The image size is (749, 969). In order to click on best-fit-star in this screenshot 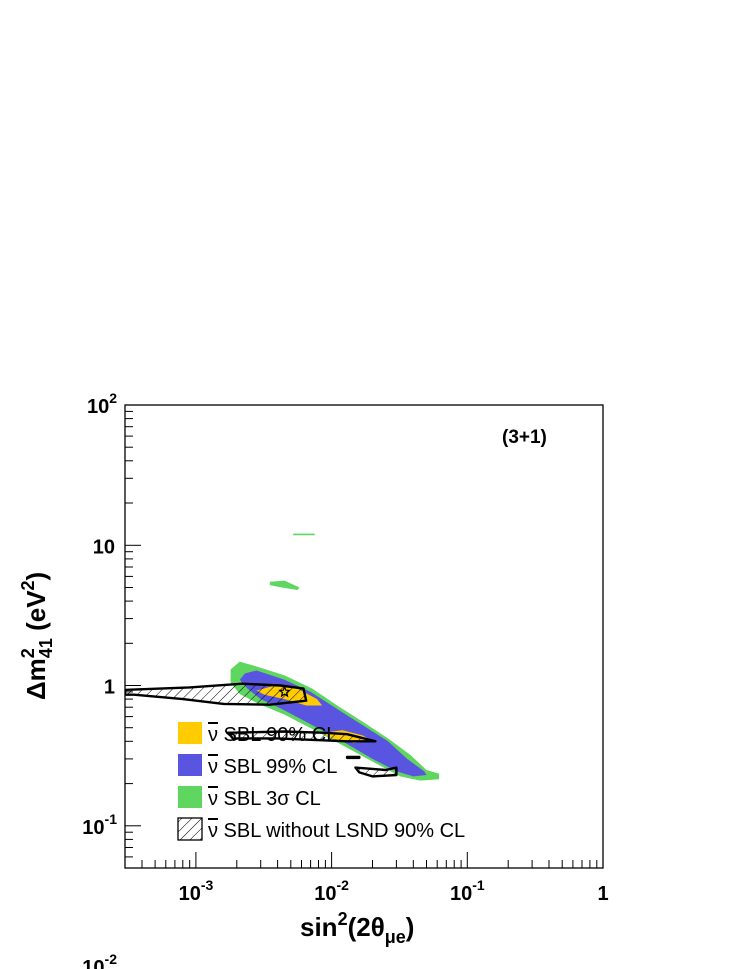, I will do `click(284, 691)`.